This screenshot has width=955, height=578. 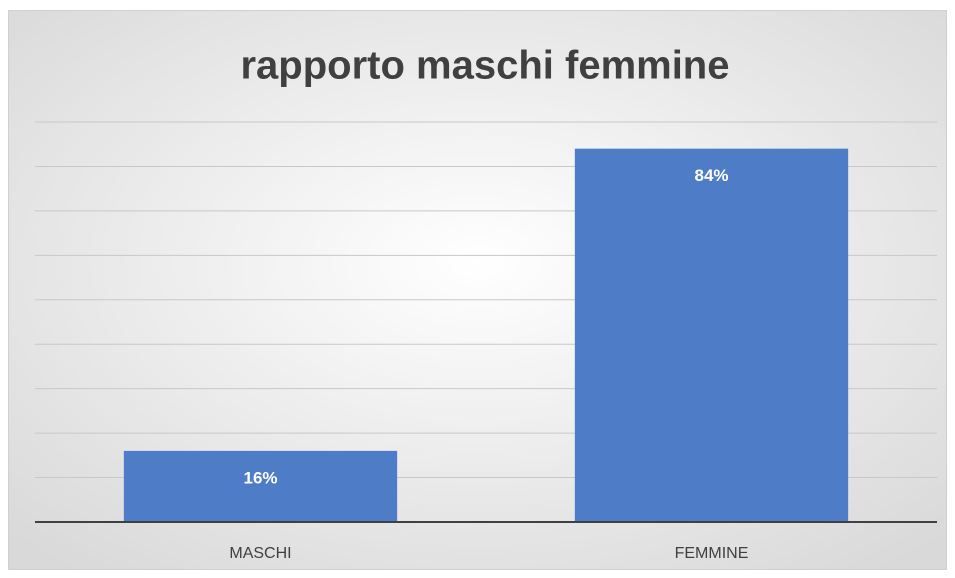 I want to click on chart-title: rapporto maschi femmine, so click(x=484, y=66).